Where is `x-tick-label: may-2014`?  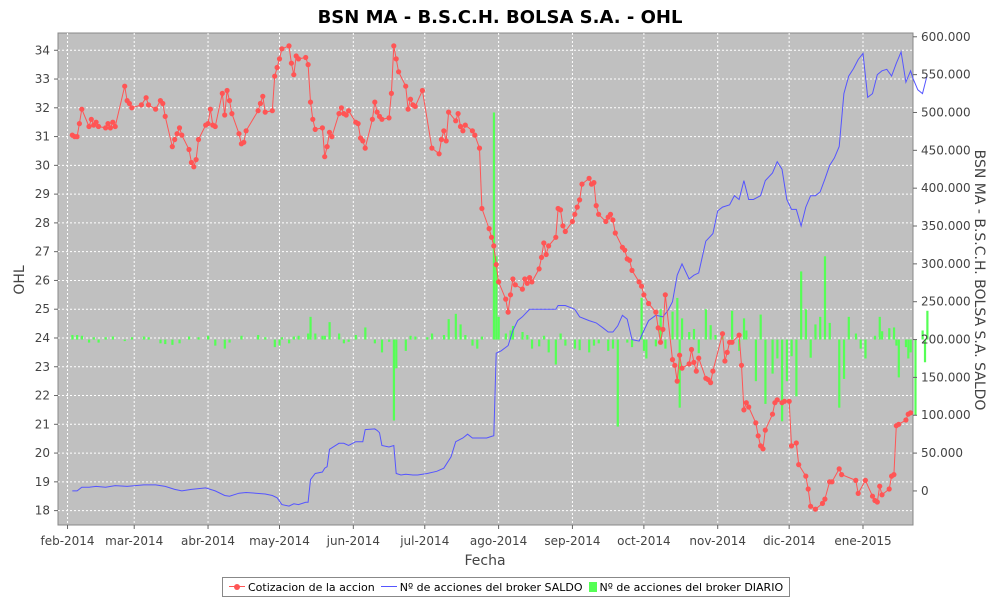
x-tick-label: may-2014 is located at coordinates (279, 541).